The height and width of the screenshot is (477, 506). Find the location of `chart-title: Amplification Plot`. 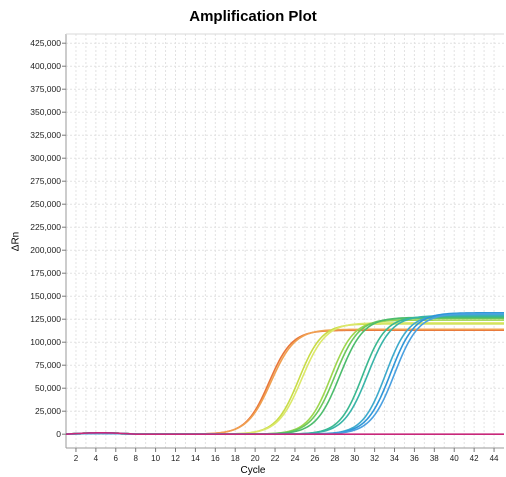

chart-title: Amplification Plot is located at coordinates (253, 16).